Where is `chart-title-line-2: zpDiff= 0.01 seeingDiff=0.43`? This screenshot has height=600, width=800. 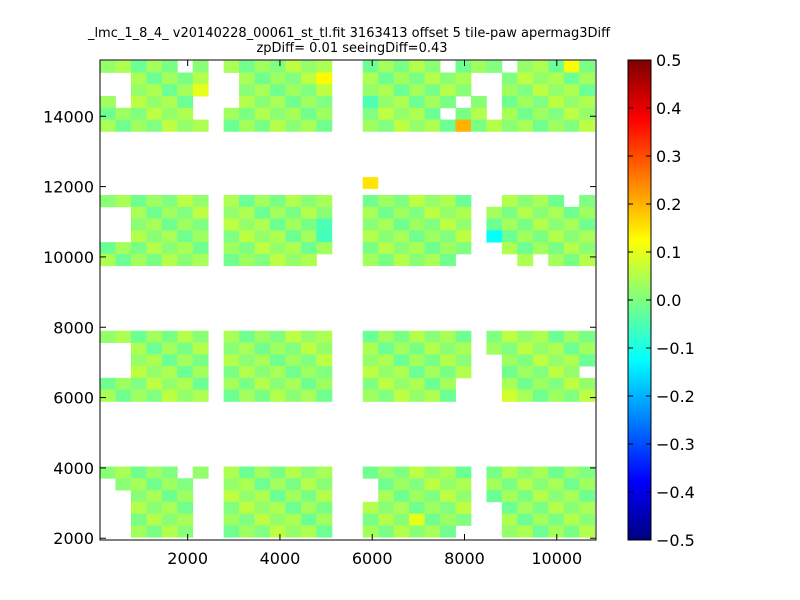
chart-title-line-2: zpDiff= 0.01 seeingDiff=0.43 is located at coordinates (351, 48).